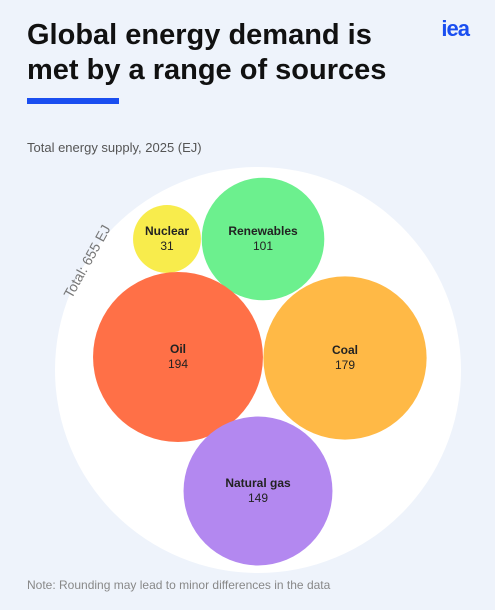 The image size is (495, 610). What do you see at coordinates (258, 498) in the screenshot?
I see `bubble-value: 149` at bounding box center [258, 498].